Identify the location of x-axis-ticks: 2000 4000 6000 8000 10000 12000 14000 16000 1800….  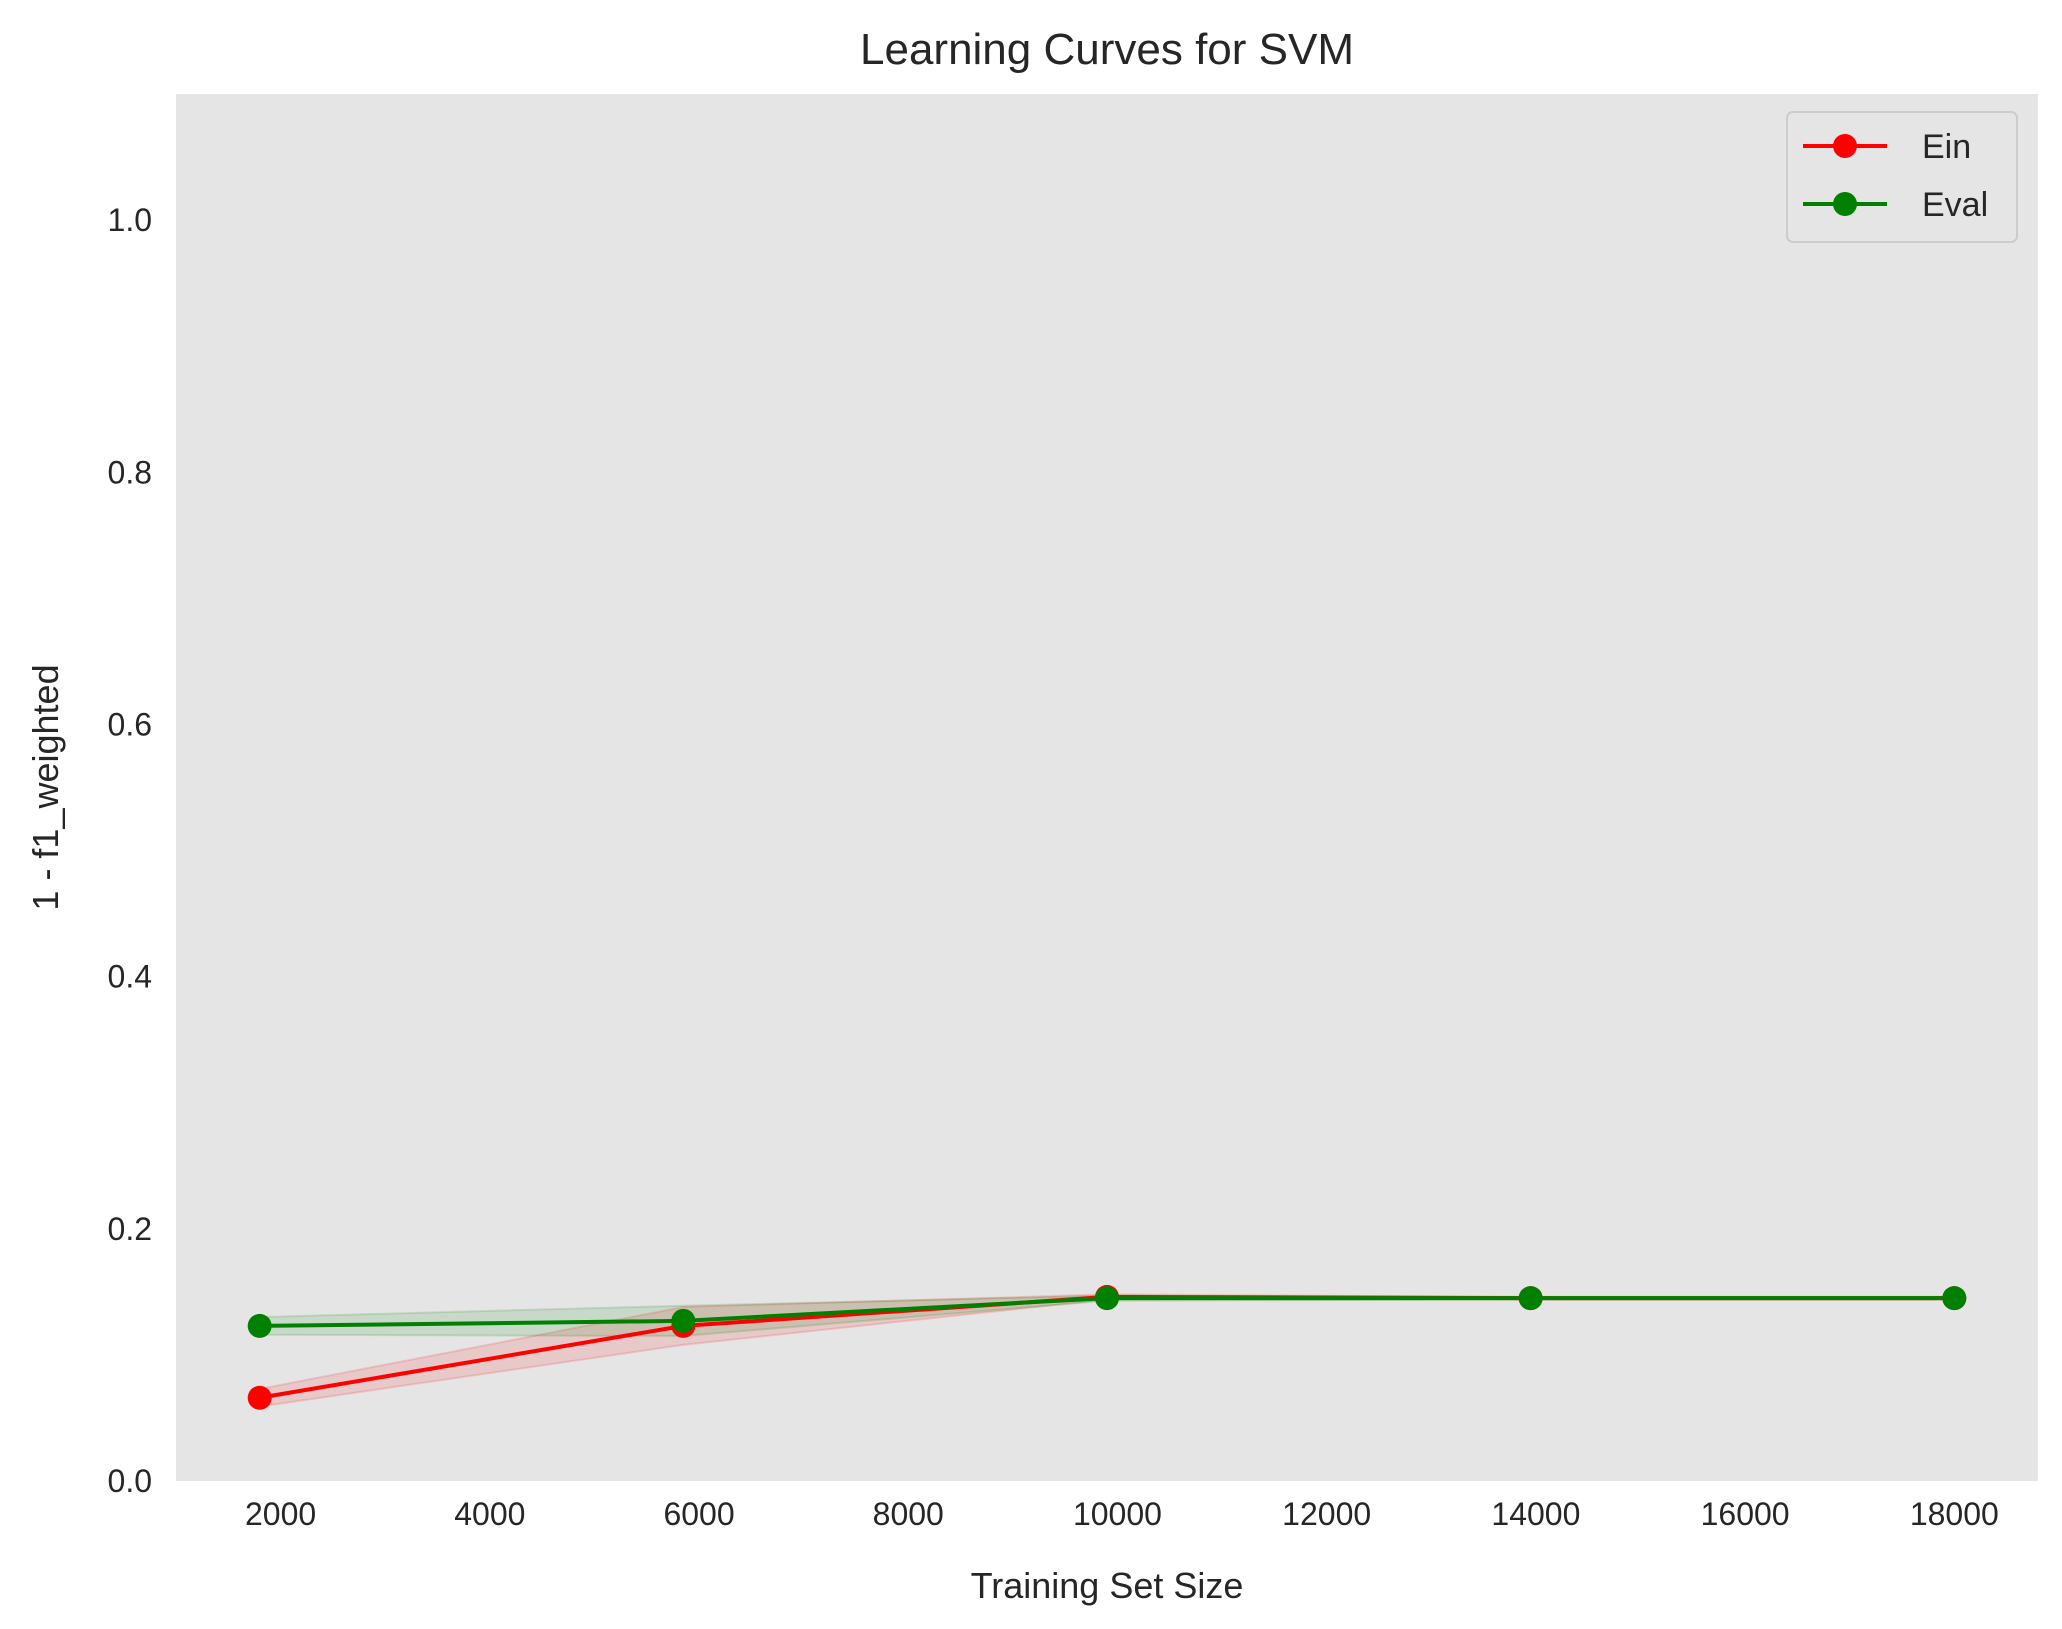
(1122, 1514).